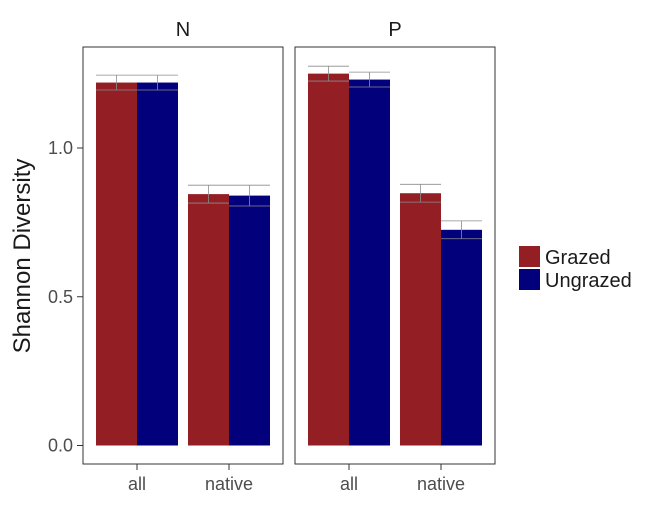 This screenshot has width=655, height=530. I want to click on bar-n-native-ungrazed, so click(249, 320).